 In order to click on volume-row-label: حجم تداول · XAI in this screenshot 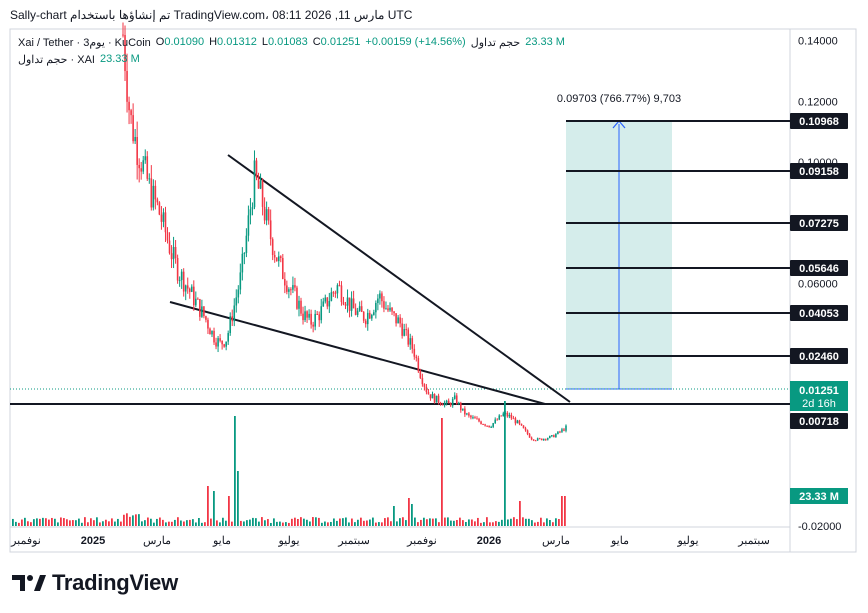, I will do `click(56, 60)`.